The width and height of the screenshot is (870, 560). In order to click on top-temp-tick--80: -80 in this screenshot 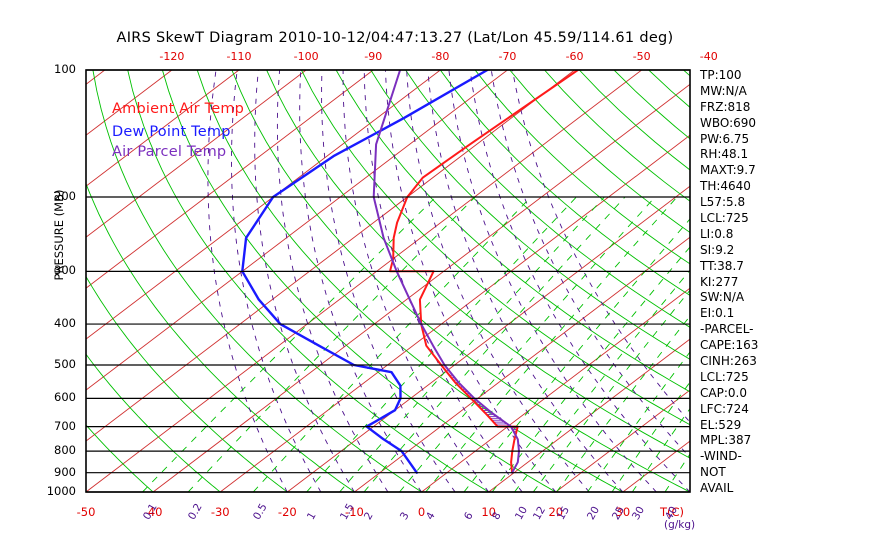, I will do `click(440, 56)`.